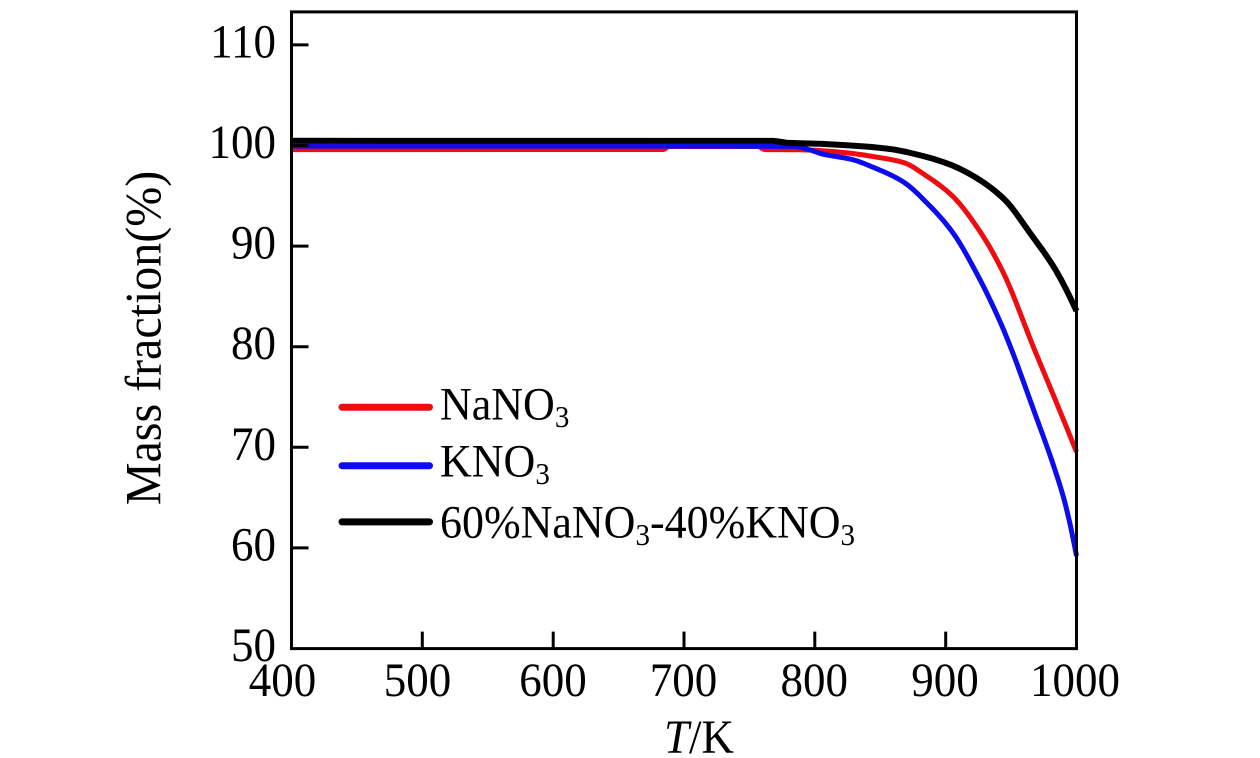 This screenshot has width=1260, height=758. What do you see at coordinates (1075, 681) in the screenshot?
I see `svg-text: 1000` at bounding box center [1075, 681].